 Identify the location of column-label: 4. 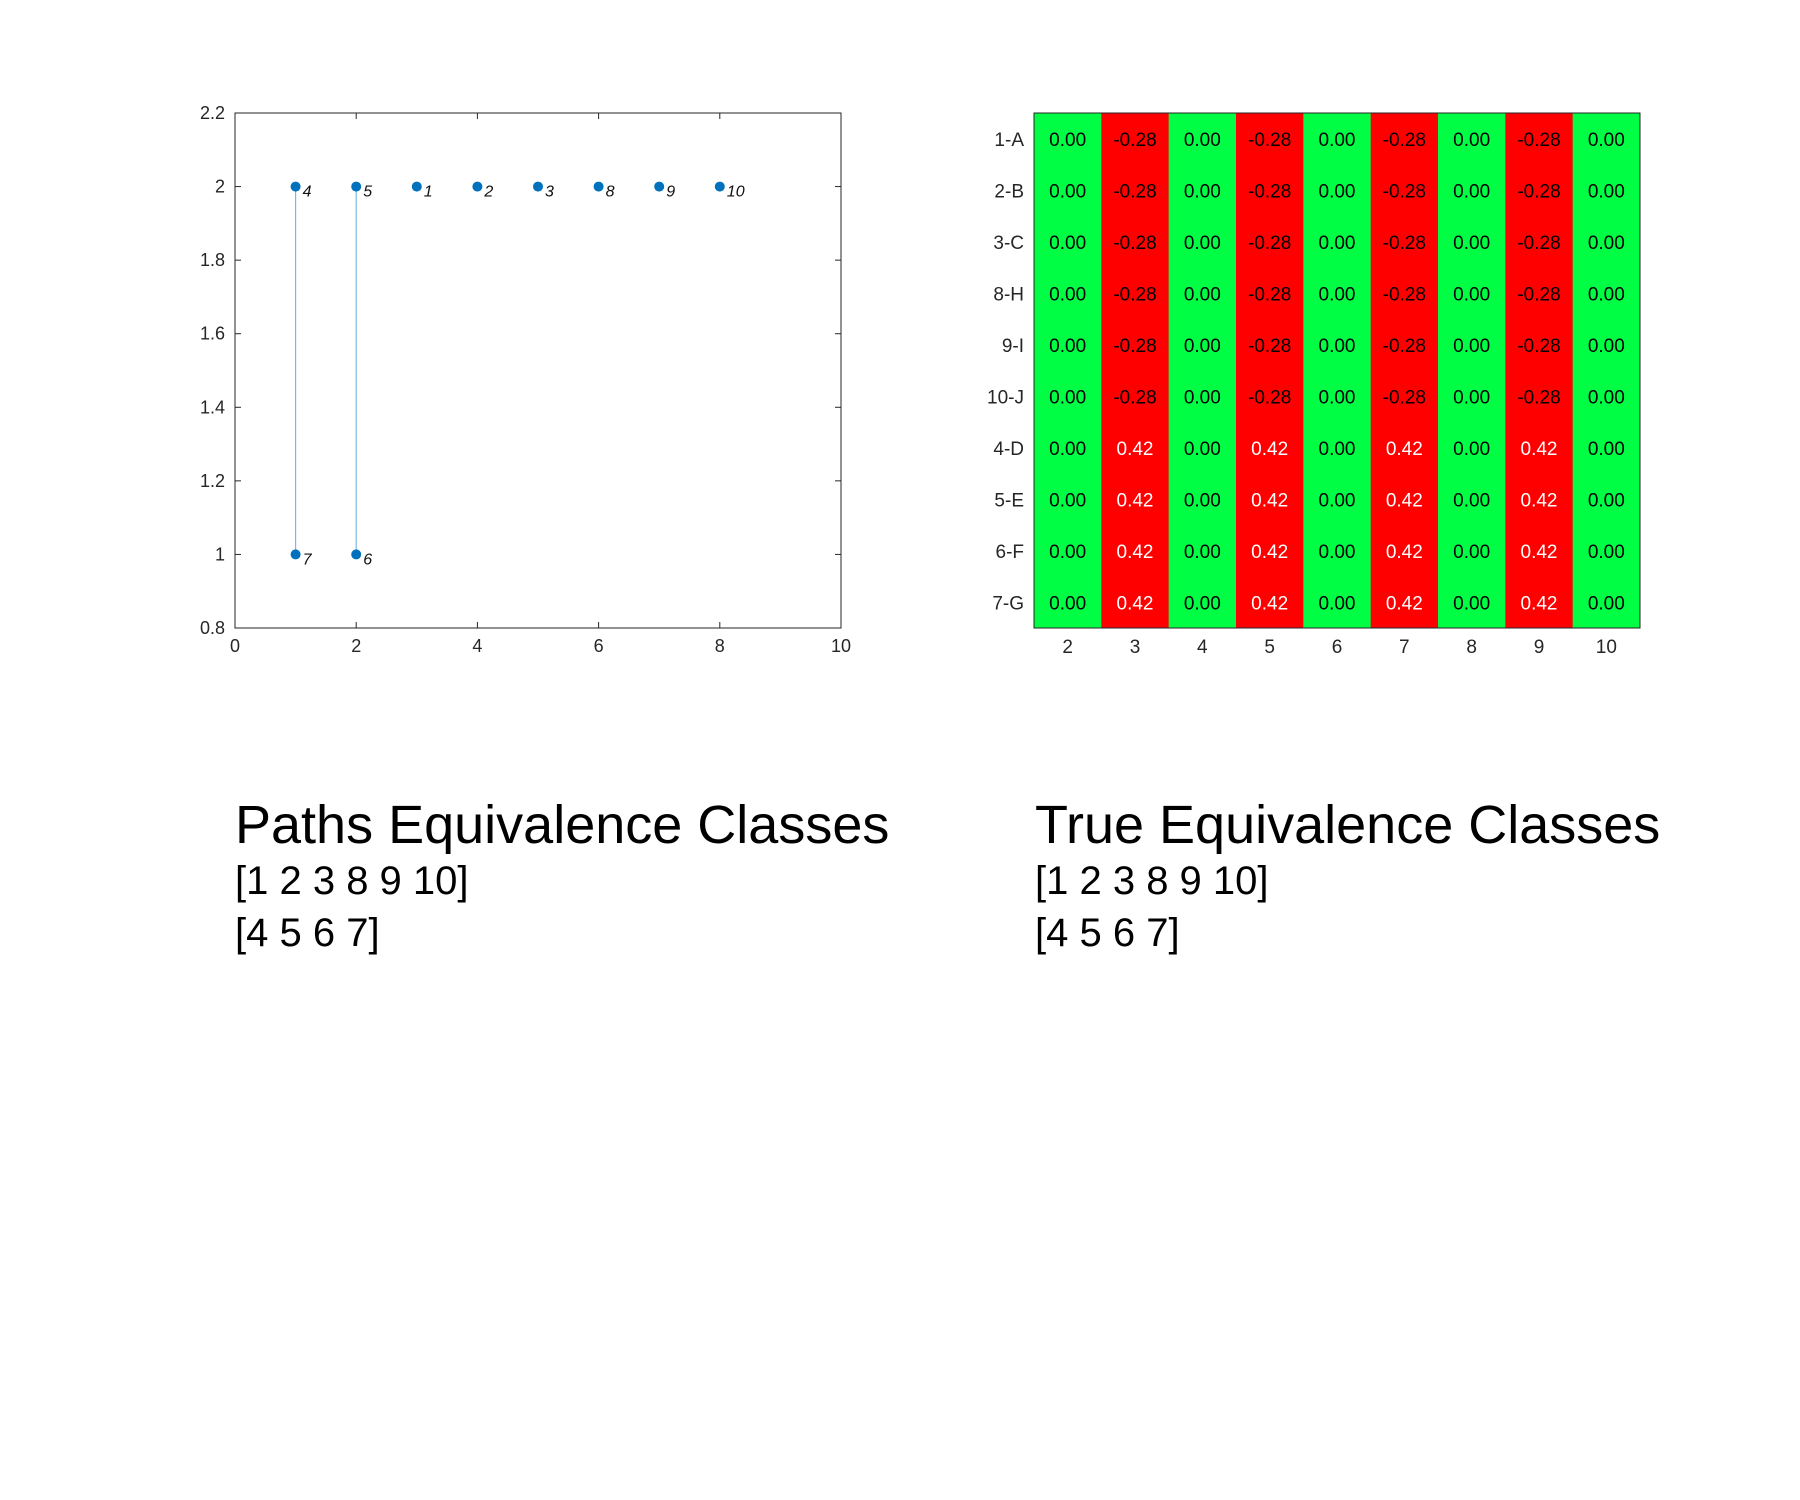
(1202, 647).